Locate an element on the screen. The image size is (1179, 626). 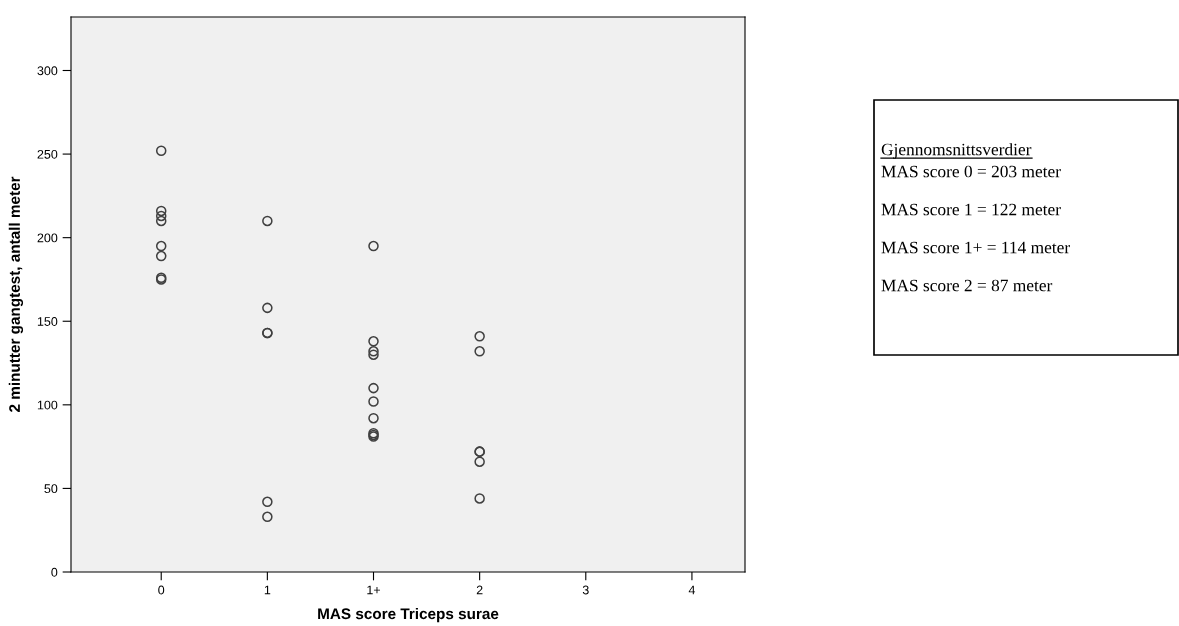
text: MAS score 1 = 122 meter is located at coordinates (971, 209).